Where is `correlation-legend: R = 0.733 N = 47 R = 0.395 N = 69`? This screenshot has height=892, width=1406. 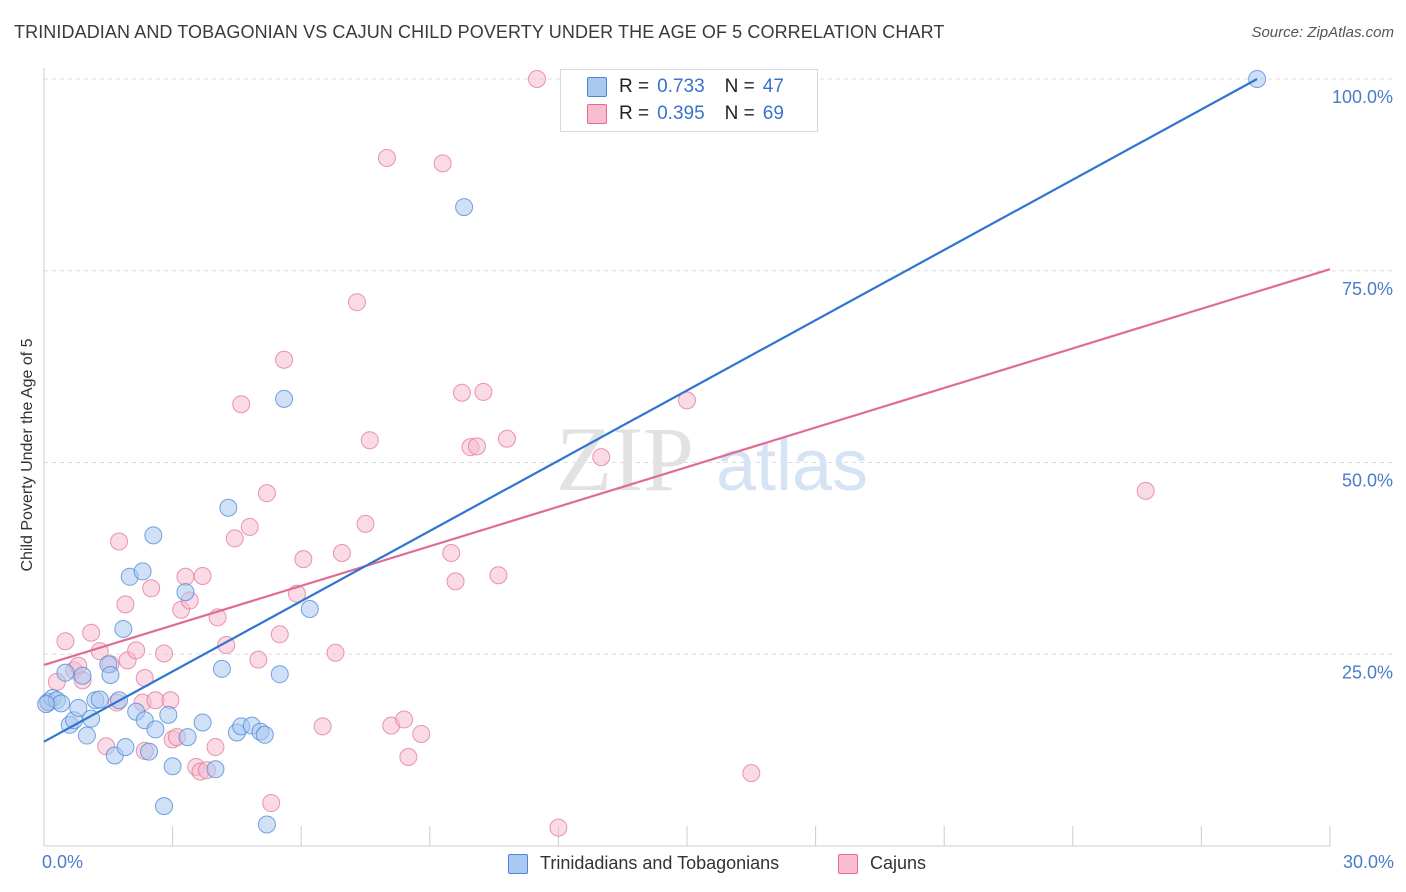
correlation-legend: R = 0.733 N = 47 R = 0.395 N = 69 is located at coordinates (689, 100).